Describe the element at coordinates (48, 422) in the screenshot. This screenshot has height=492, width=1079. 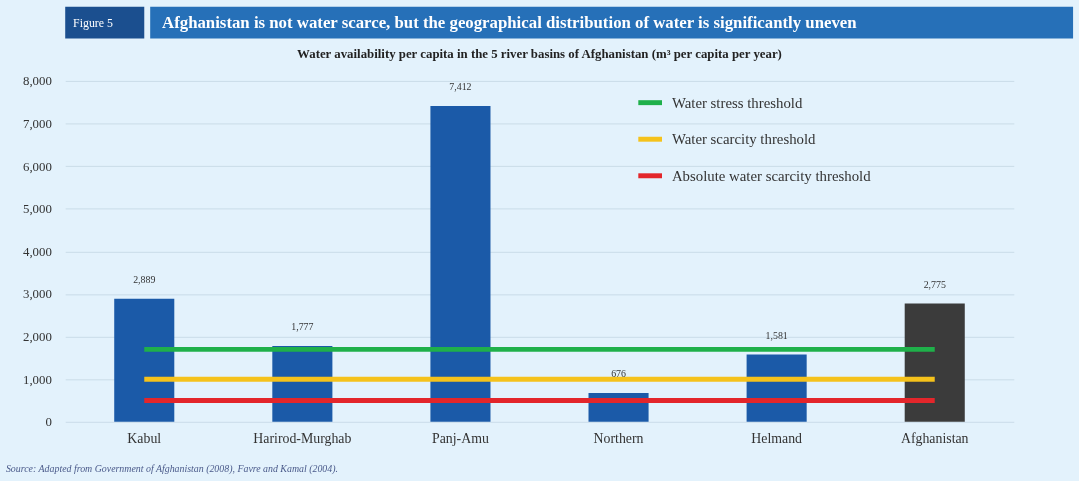
I see `y-tick-label: 0` at that location.